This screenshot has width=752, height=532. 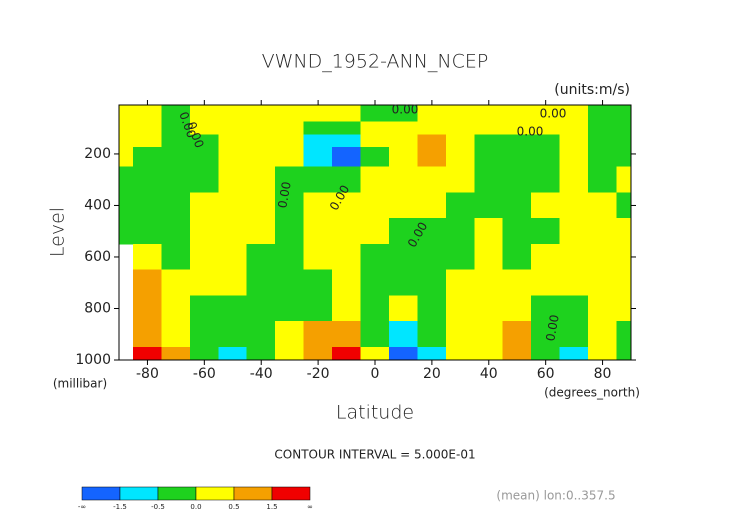 What do you see at coordinates (97, 205) in the screenshot?
I see `y-tick-label: 400` at bounding box center [97, 205].